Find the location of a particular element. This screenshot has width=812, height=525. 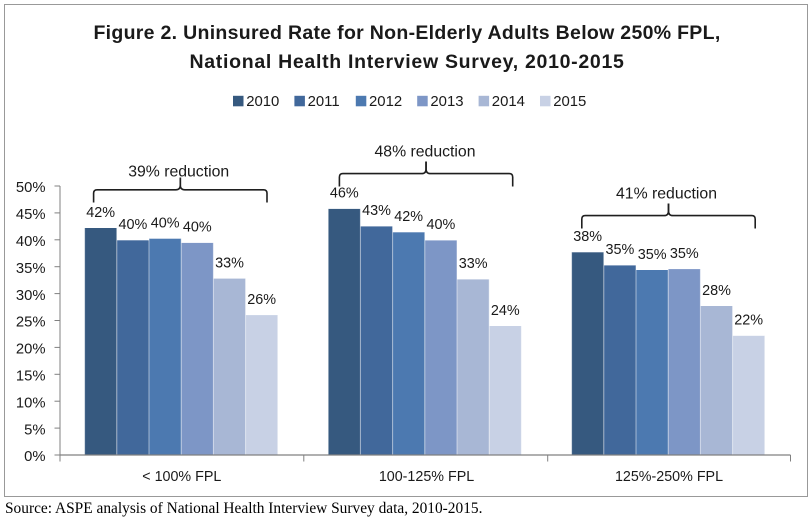

svg-text: 50% is located at coordinates (31, 188).